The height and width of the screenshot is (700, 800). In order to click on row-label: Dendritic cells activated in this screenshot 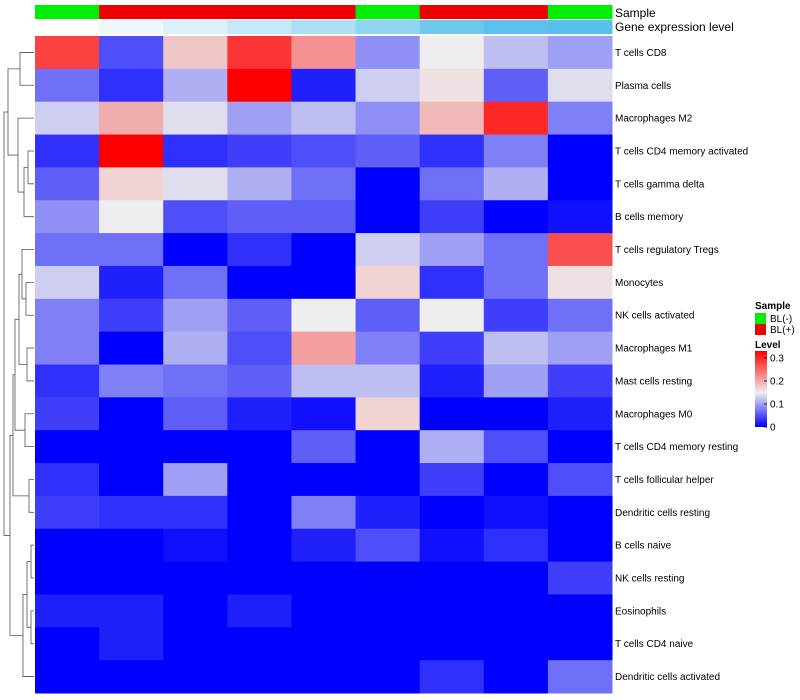, I will do `click(667, 677)`.